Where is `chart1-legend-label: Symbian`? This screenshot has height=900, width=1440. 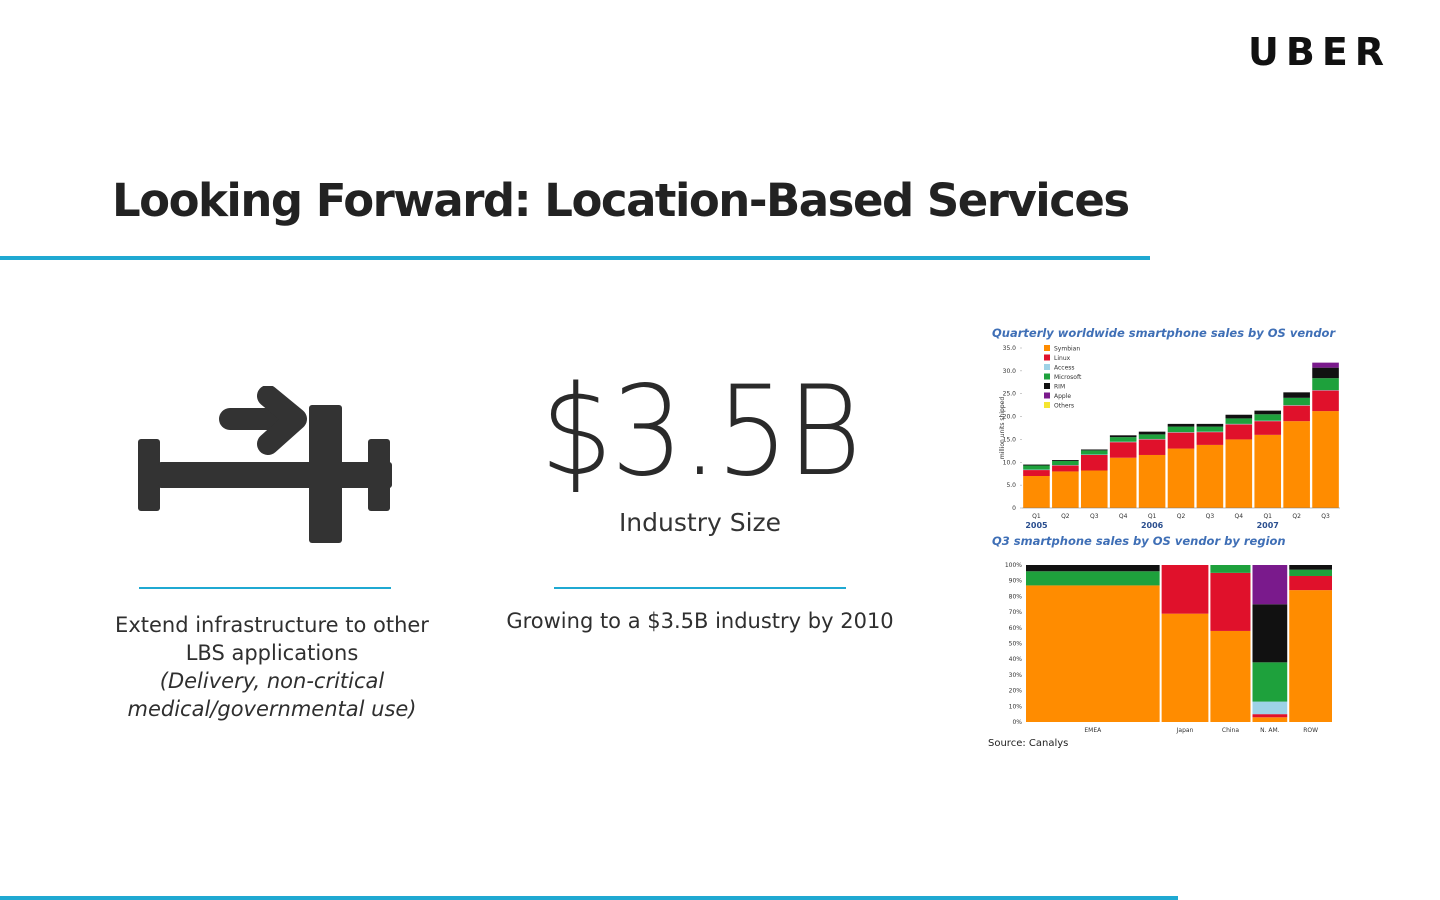
chart1-legend-label: Symbian is located at coordinates (1067, 349).